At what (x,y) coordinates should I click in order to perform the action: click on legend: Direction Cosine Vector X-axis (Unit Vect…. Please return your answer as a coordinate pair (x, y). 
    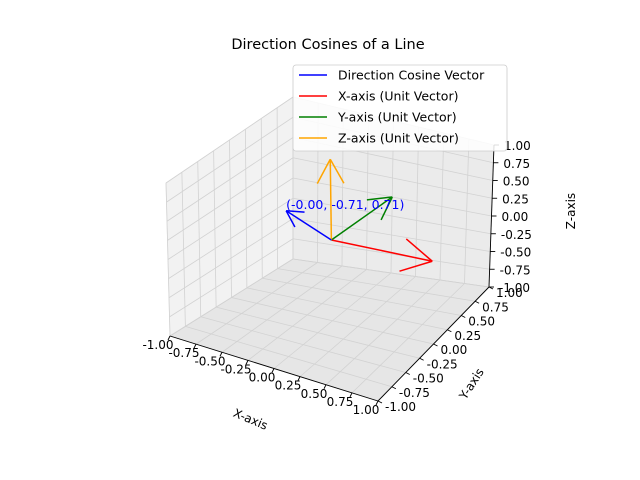
    Looking at the image, I should click on (400, 108).